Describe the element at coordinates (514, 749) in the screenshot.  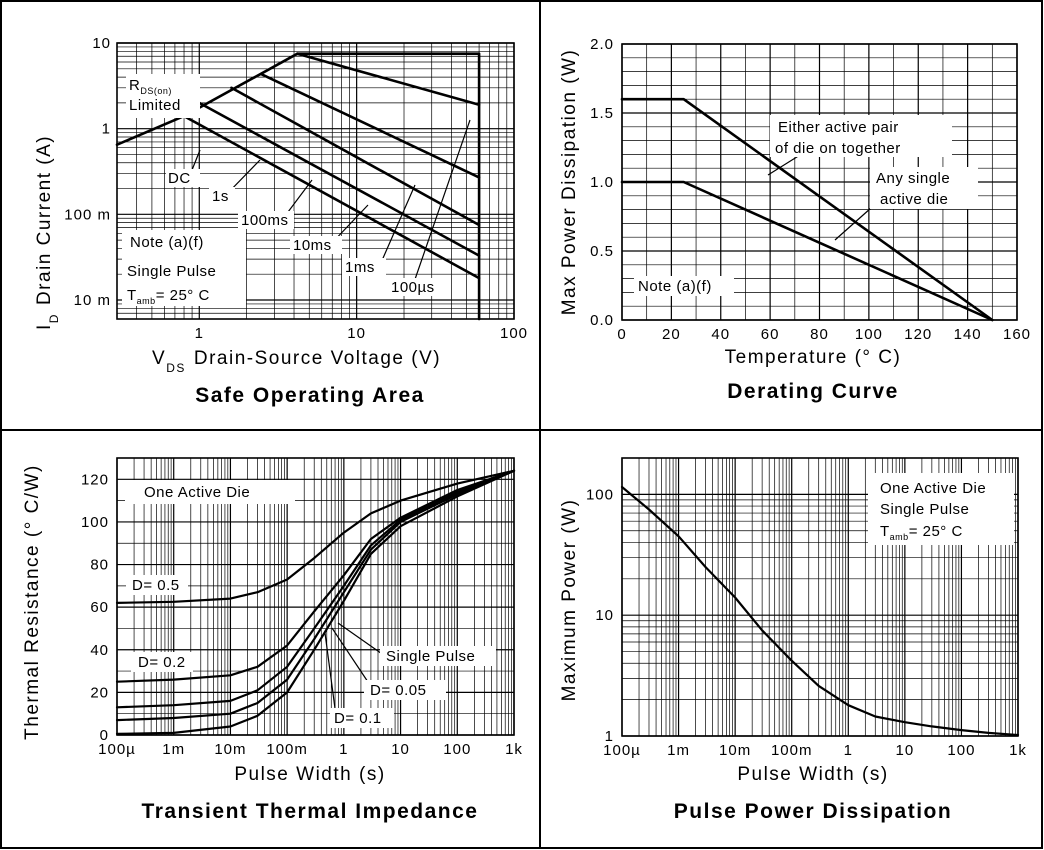
I see `x-tick-label: 1k` at that location.